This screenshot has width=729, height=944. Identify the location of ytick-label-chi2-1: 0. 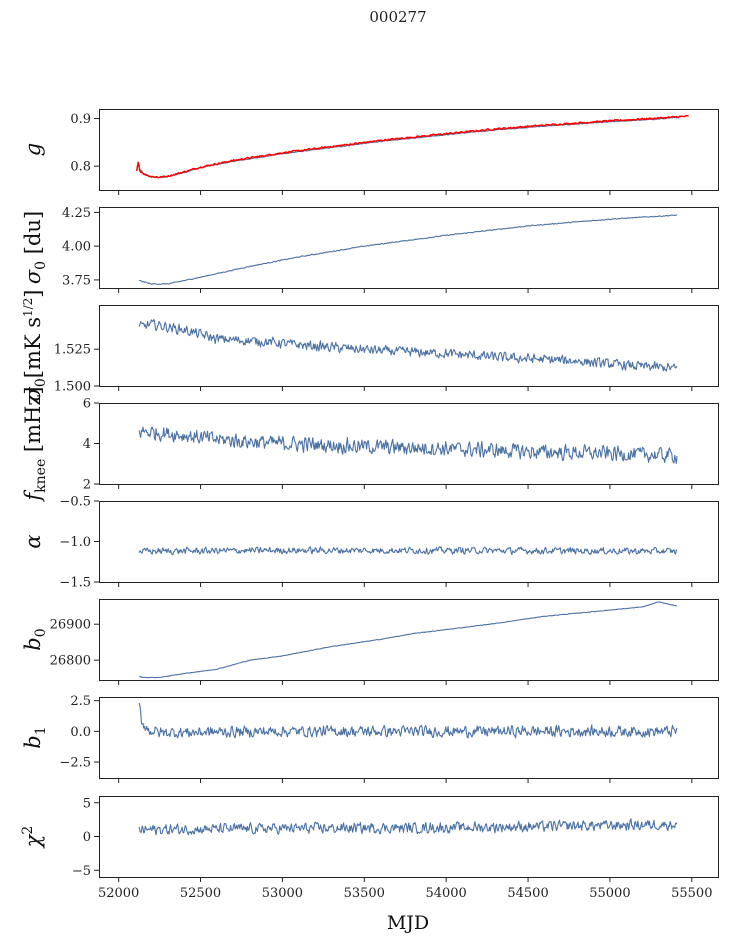
(87, 837).